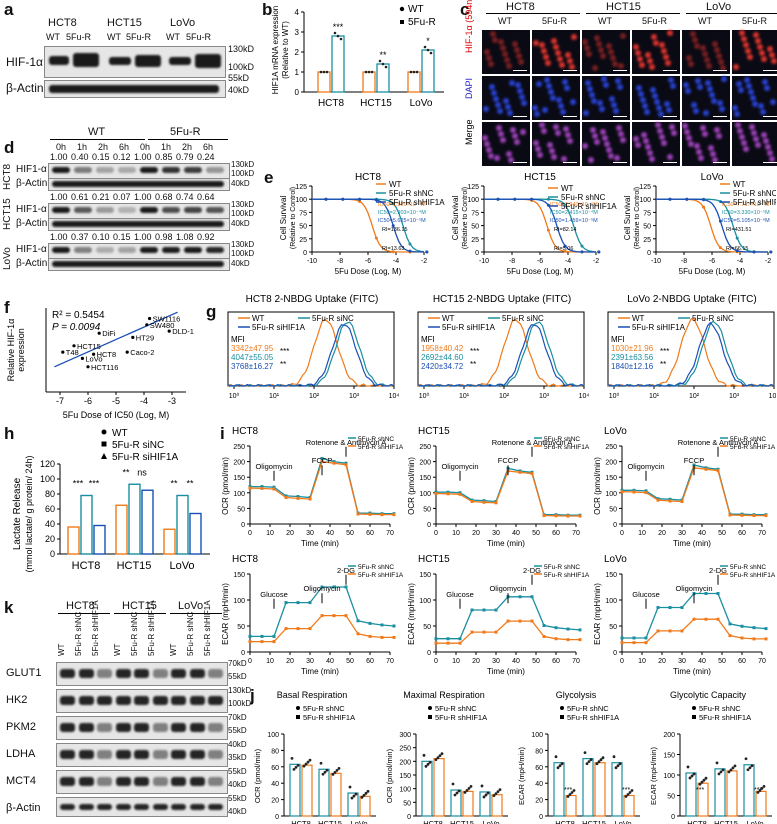 The image size is (777, 824). Describe the element at coordinates (121, 529) in the screenshot. I see `h-bar` at that location.